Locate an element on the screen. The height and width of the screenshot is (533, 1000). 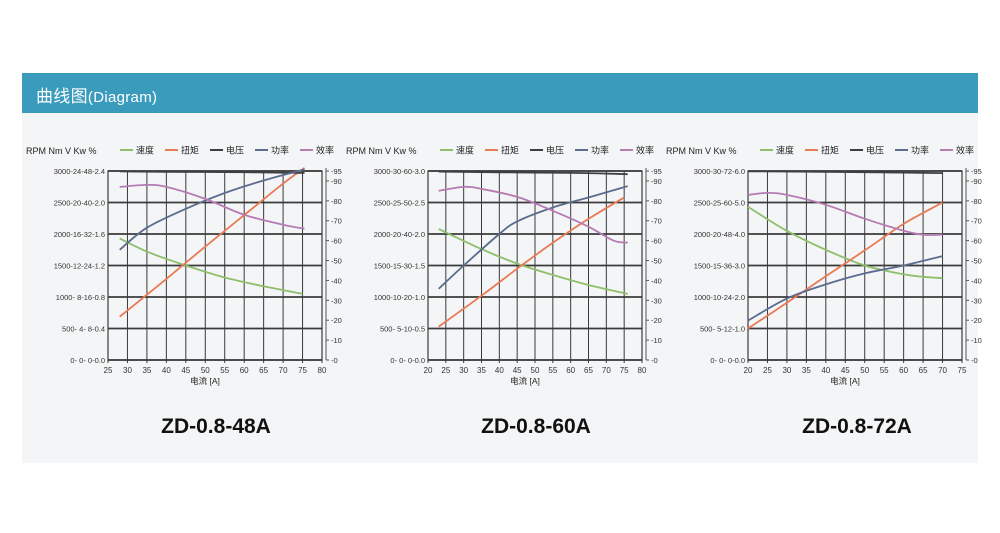
section-title-cn: 曲线图 is located at coordinates (62, 96).